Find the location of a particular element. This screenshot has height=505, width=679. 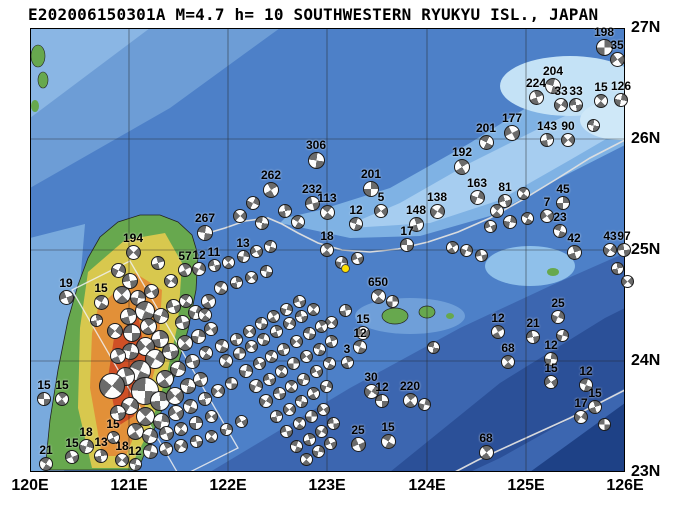

longitude-tick-label: 126E is located at coordinates (625, 485).